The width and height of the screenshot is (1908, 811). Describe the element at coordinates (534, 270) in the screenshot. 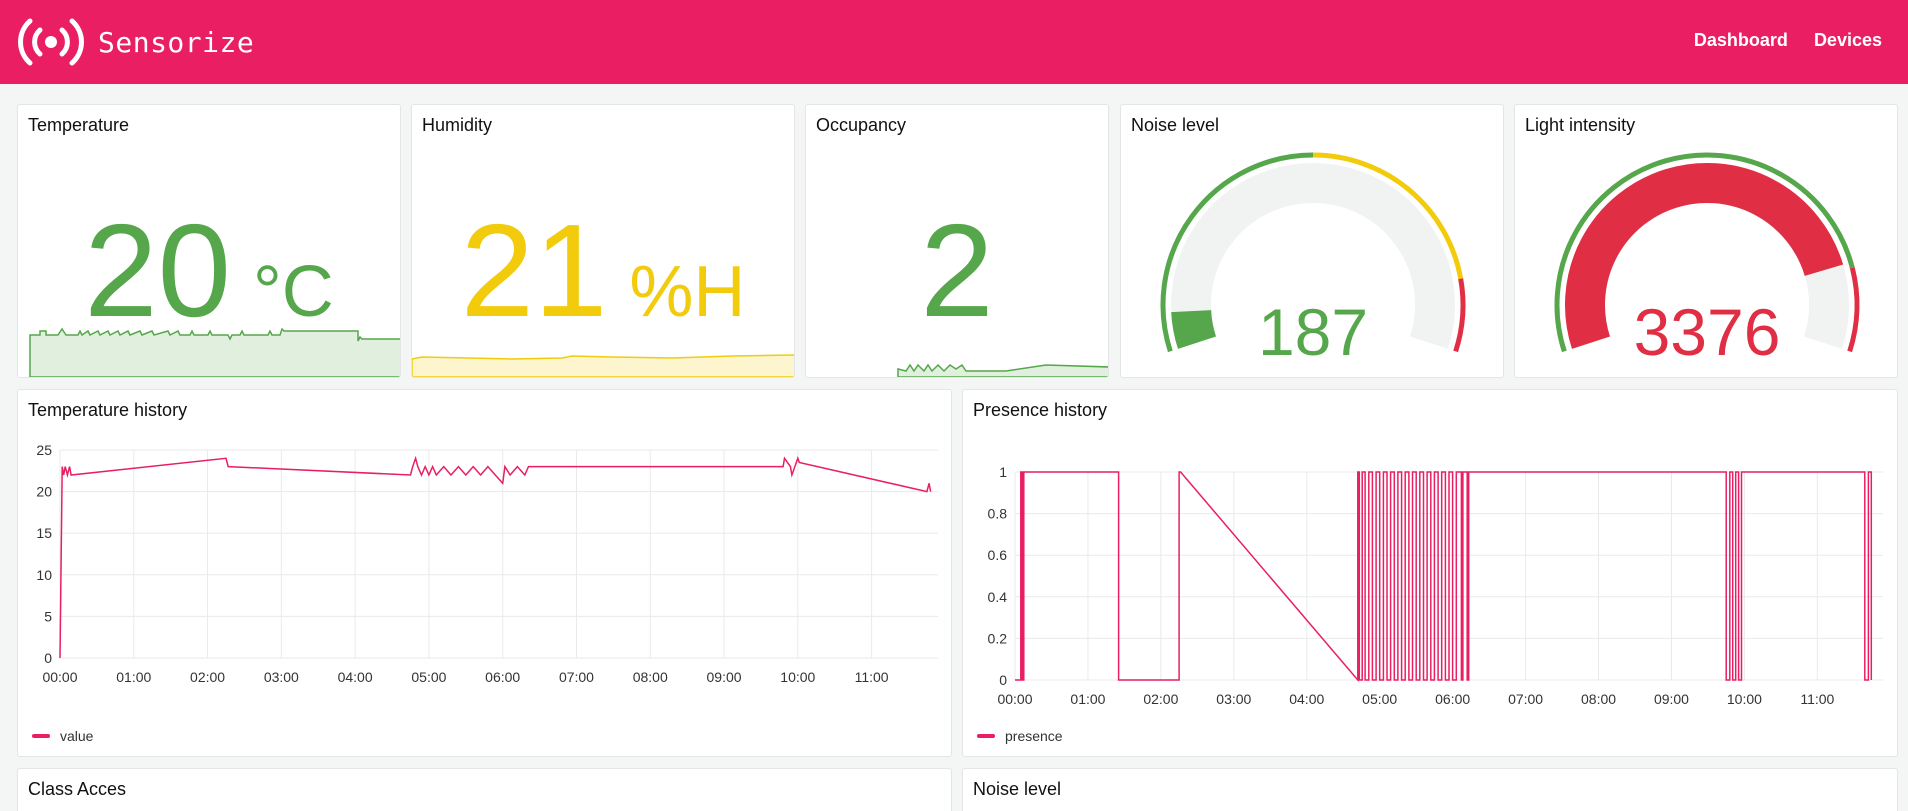

I see `humidity-value: 21` at that location.